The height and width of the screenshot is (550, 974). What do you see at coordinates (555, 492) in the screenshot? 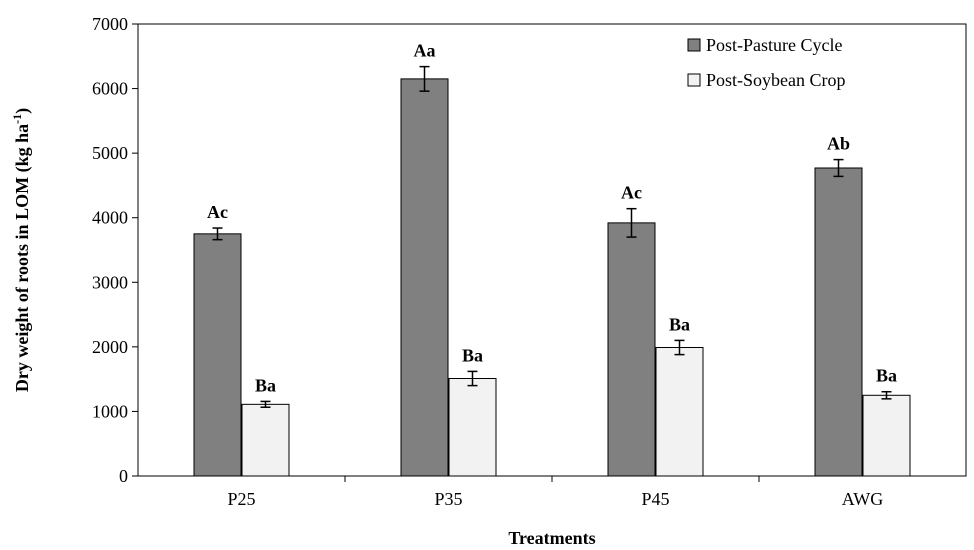
I see `x-axis: P25 P35 P45 AWG` at bounding box center [555, 492].